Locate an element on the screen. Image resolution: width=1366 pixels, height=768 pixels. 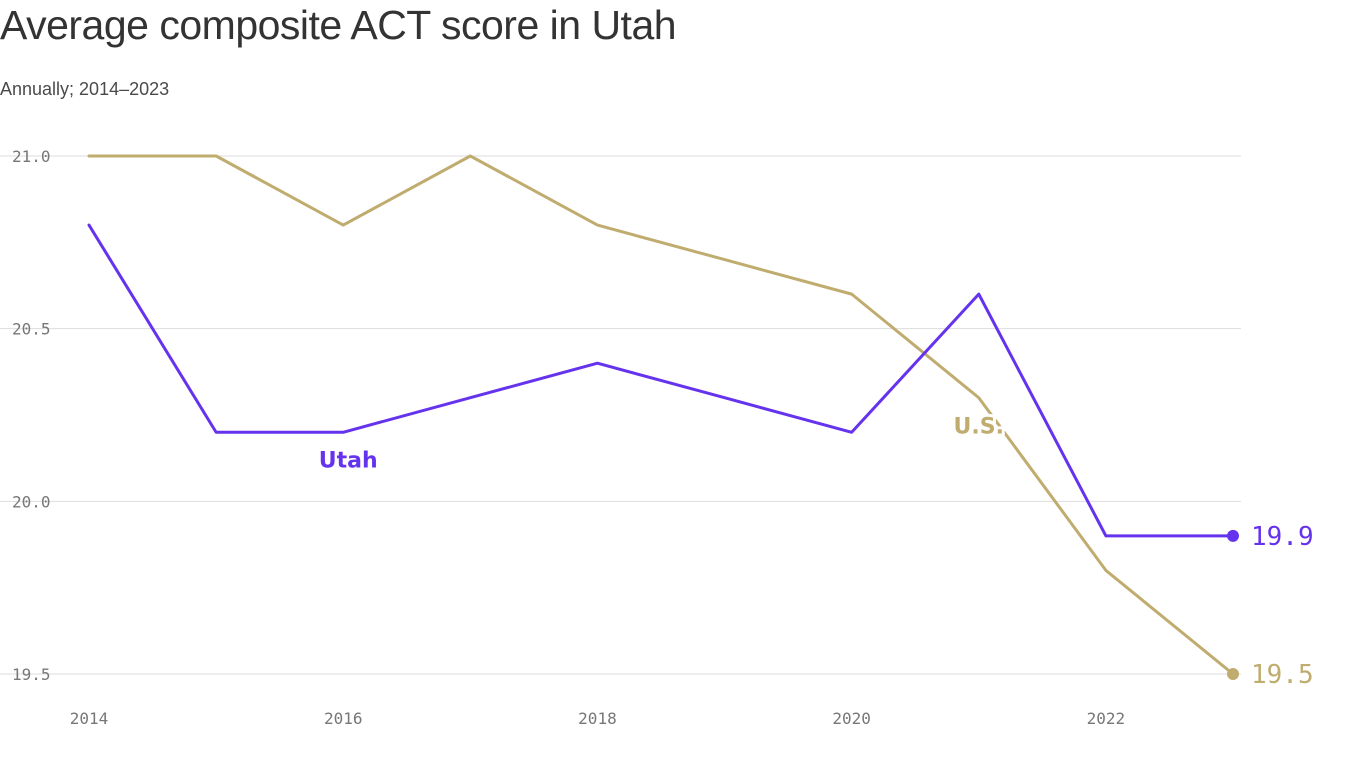
x-tick-label: 2018 is located at coordinates (597, 718).